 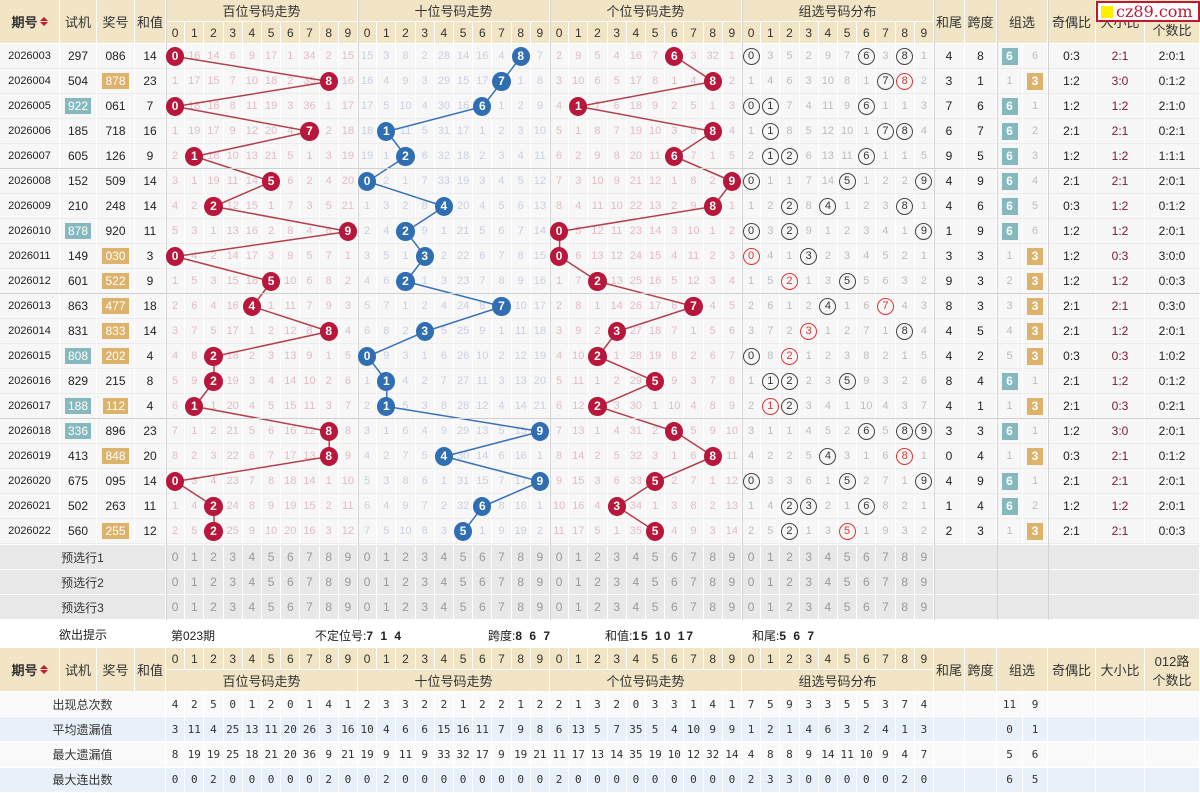 What do you see at coordinates (30, 22) in the screenshot?
I see `issue-header: 期号` at bounding box center [30, 22].